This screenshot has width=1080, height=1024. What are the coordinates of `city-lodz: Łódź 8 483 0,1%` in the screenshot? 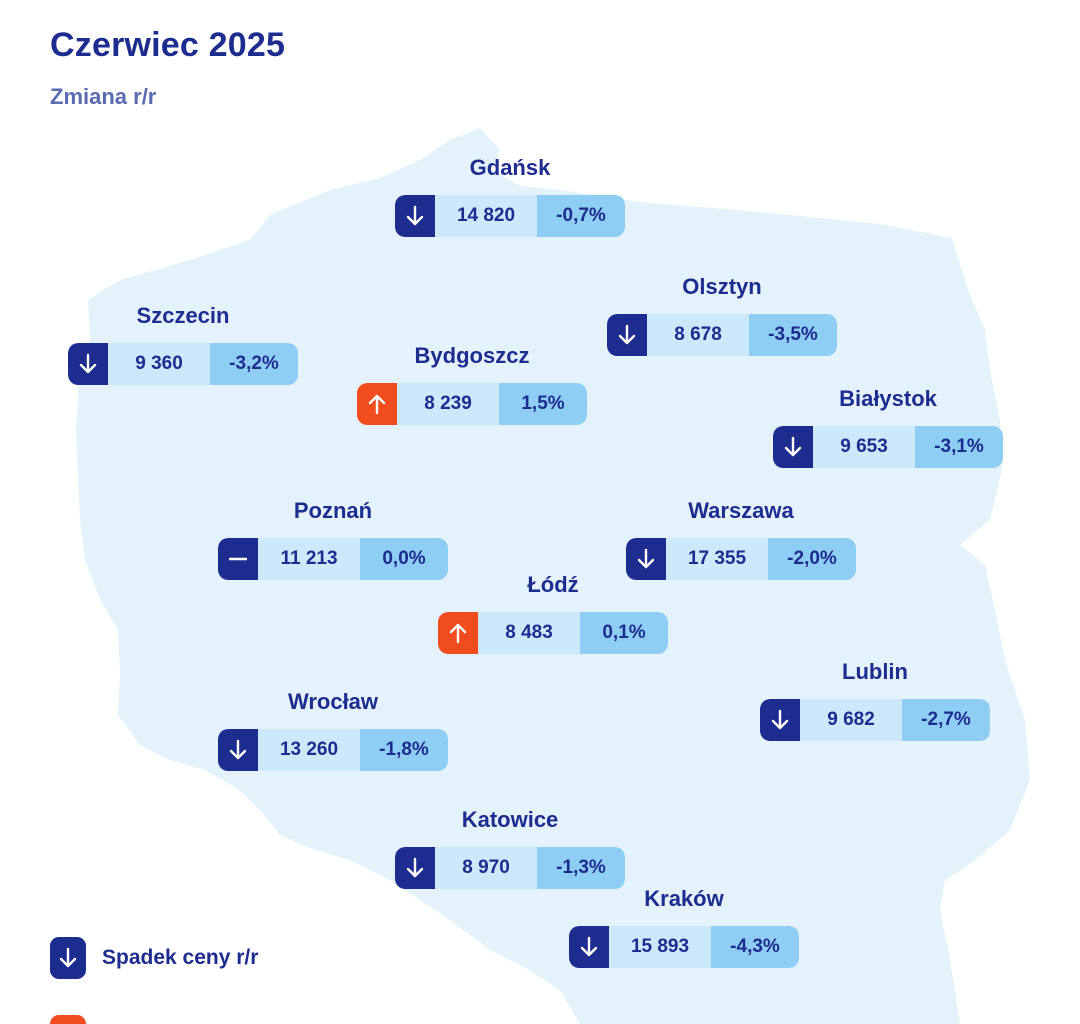 It's located at (553, 617).